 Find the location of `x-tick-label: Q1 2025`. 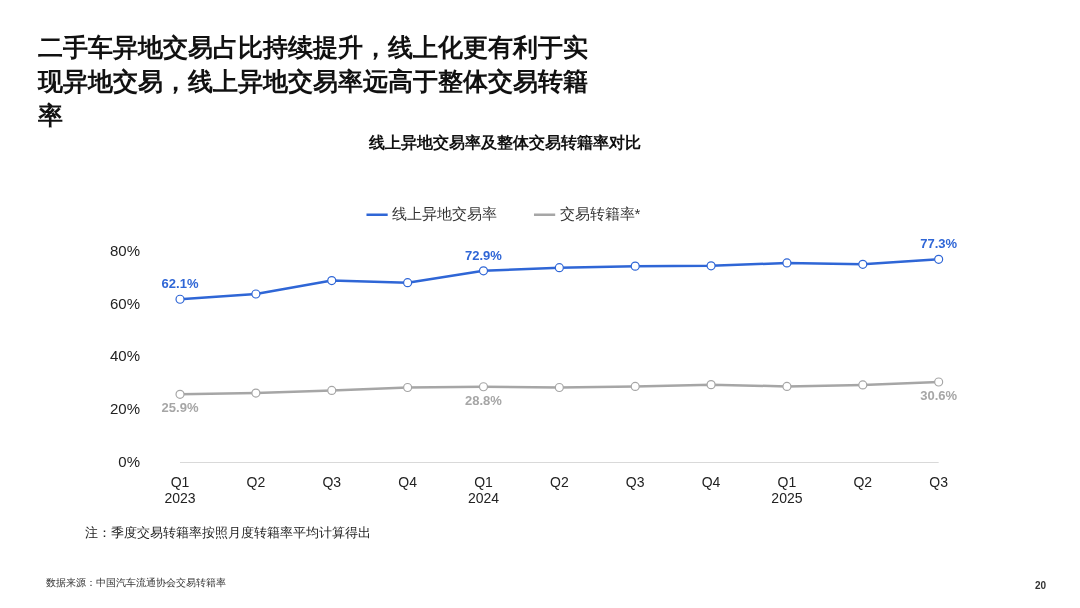

x-tick-label: Q1 2025 is located at coordinates (787, 490).